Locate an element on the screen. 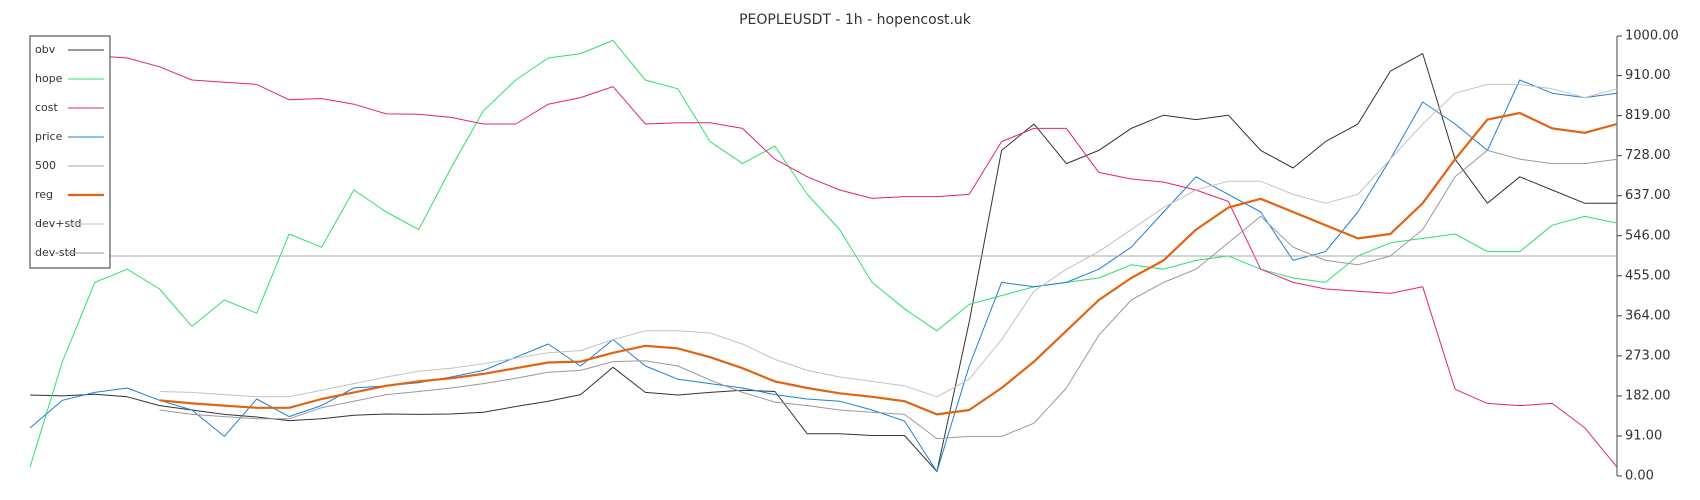  legend-label: price is located at coordinates (49, 136).